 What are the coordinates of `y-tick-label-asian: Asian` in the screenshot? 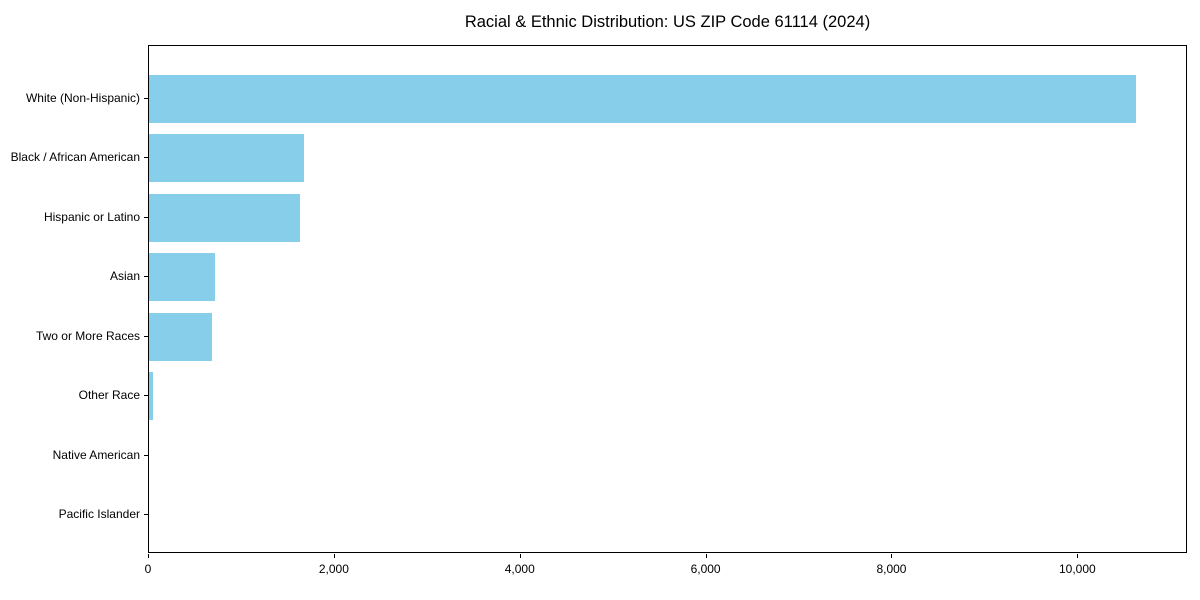 It's located at (124, 276).